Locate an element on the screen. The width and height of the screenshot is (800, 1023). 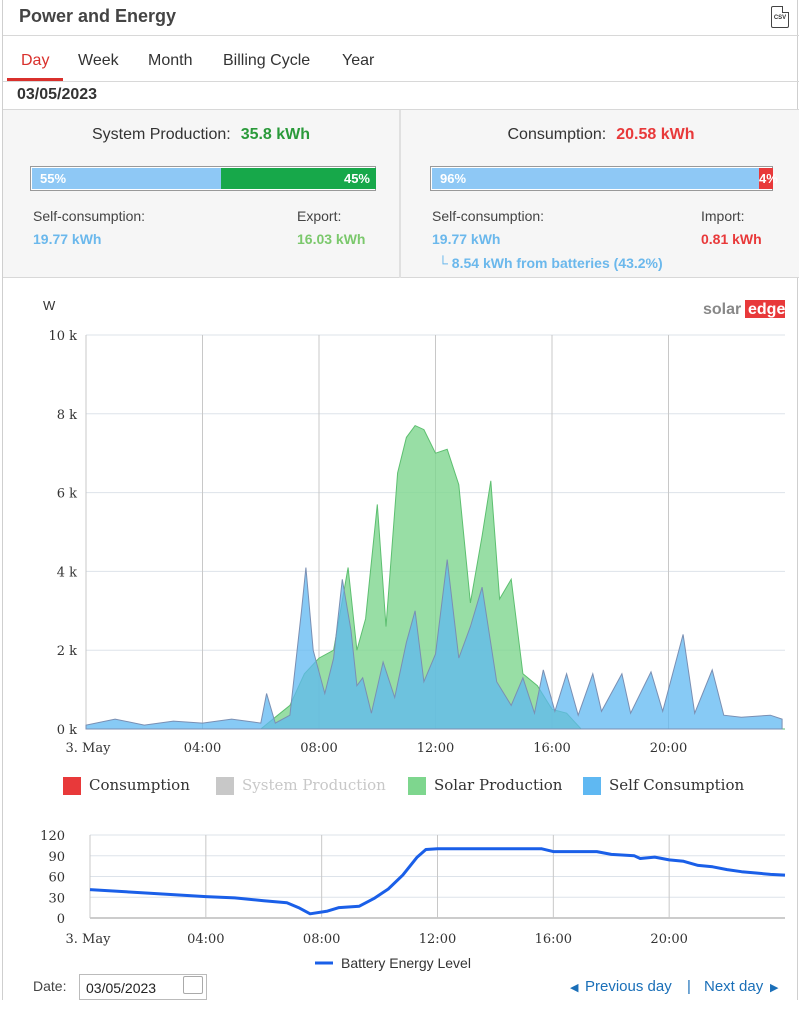
bat-x-tick-label: 04:00 is located at coordinates (205, 939).